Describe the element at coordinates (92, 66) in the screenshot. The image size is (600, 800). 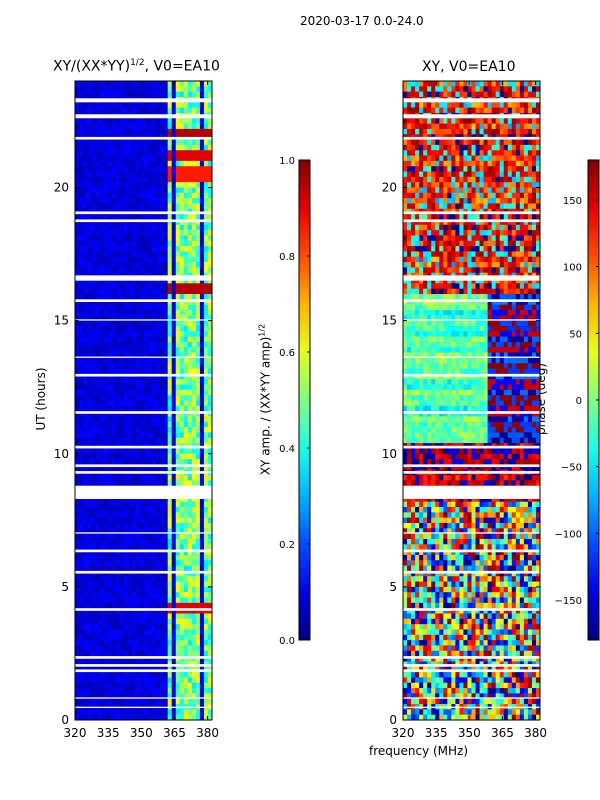
I see `amp-panel-title-main: XY/(XX*YY)` at that location.